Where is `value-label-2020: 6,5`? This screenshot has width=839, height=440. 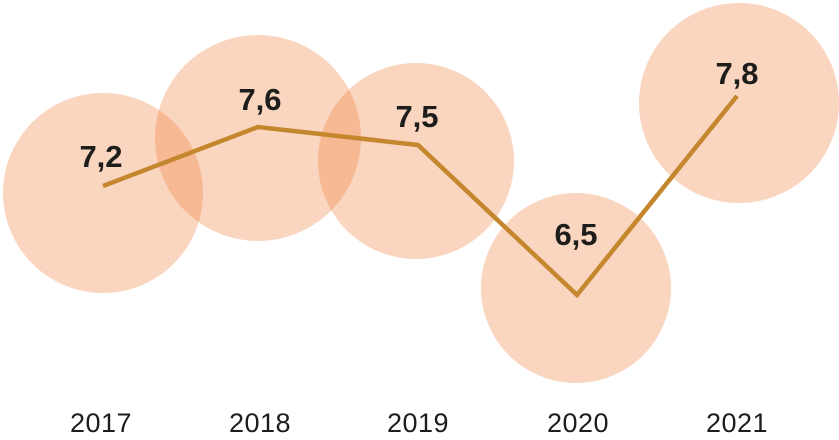 value-label-2020: 6,5 is located at coordinates (575, 234).